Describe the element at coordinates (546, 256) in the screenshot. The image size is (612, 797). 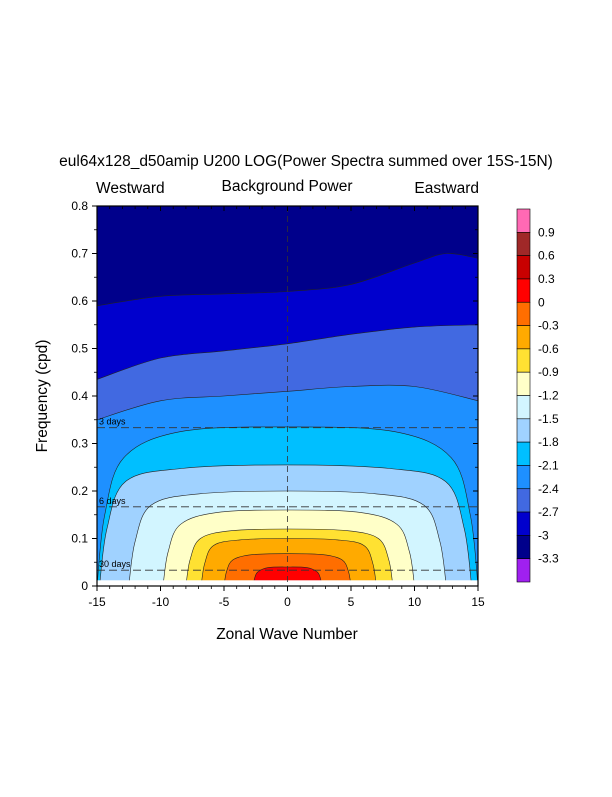
I see `colorbar-label-1: 0.6` at that location.